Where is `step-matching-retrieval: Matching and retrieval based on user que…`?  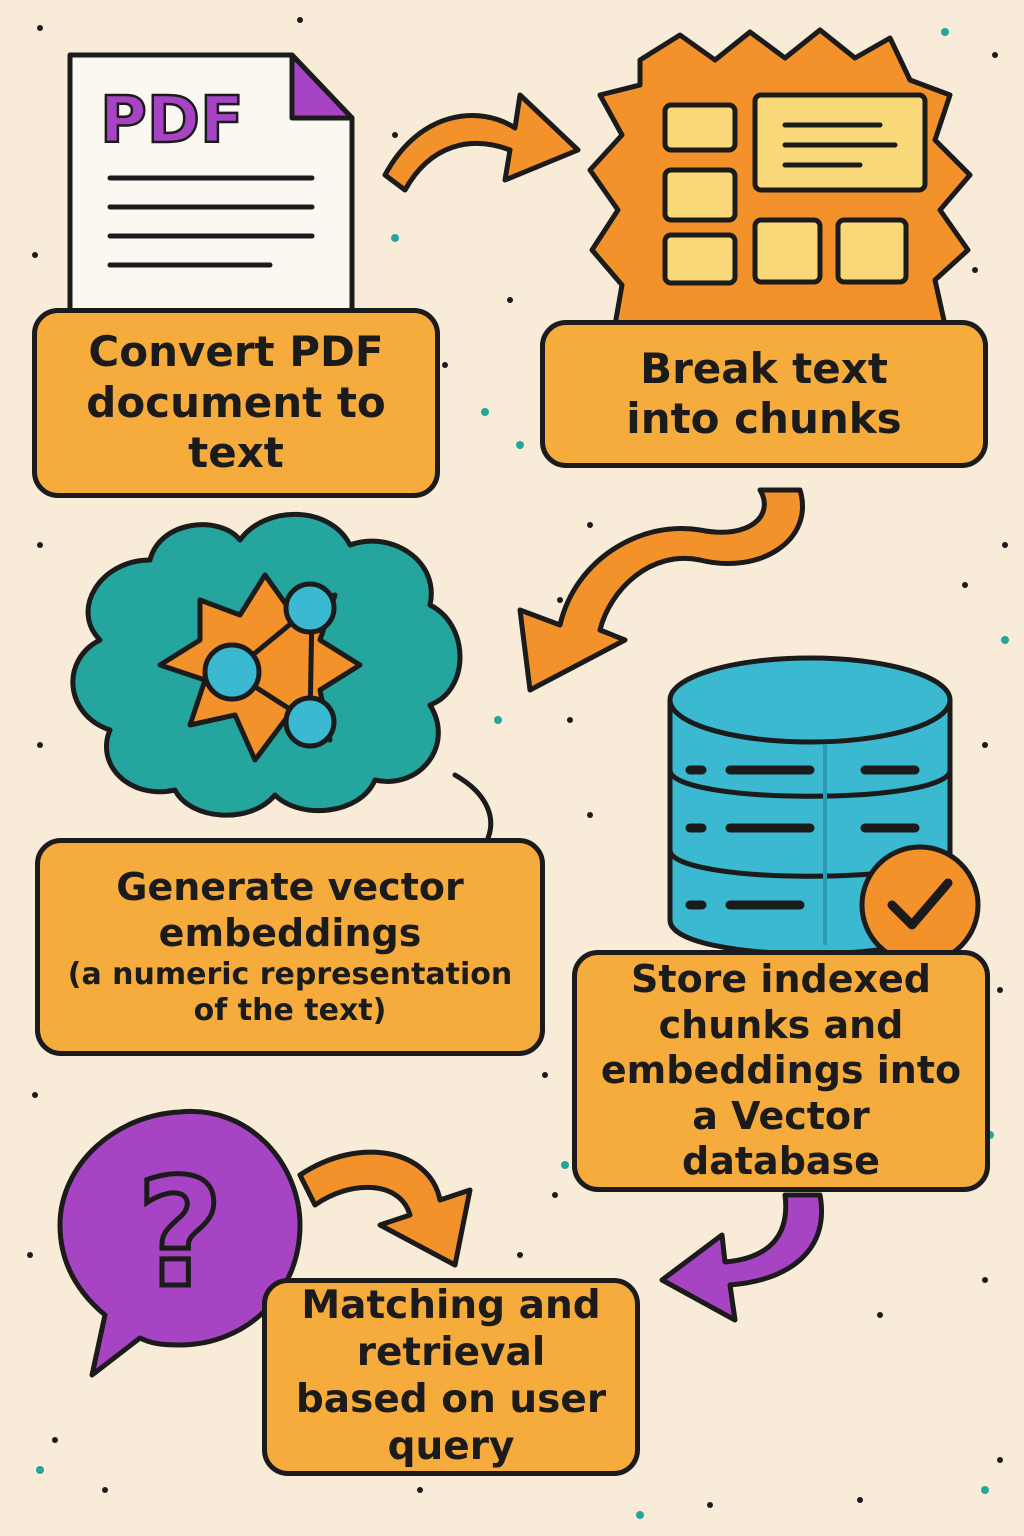
step-matching-retrieval: Matching and retrieval based on user que… is located at coordinates (451, 1377).